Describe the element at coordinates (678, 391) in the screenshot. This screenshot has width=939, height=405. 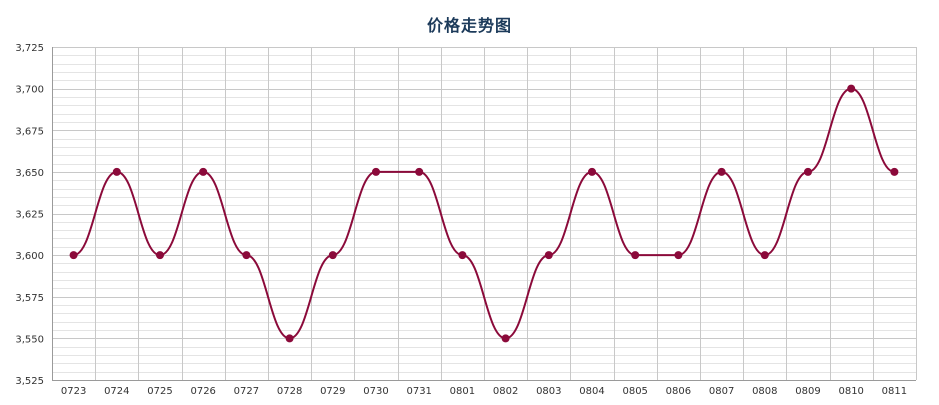
I see `x-tick-label: 0806` at that location.